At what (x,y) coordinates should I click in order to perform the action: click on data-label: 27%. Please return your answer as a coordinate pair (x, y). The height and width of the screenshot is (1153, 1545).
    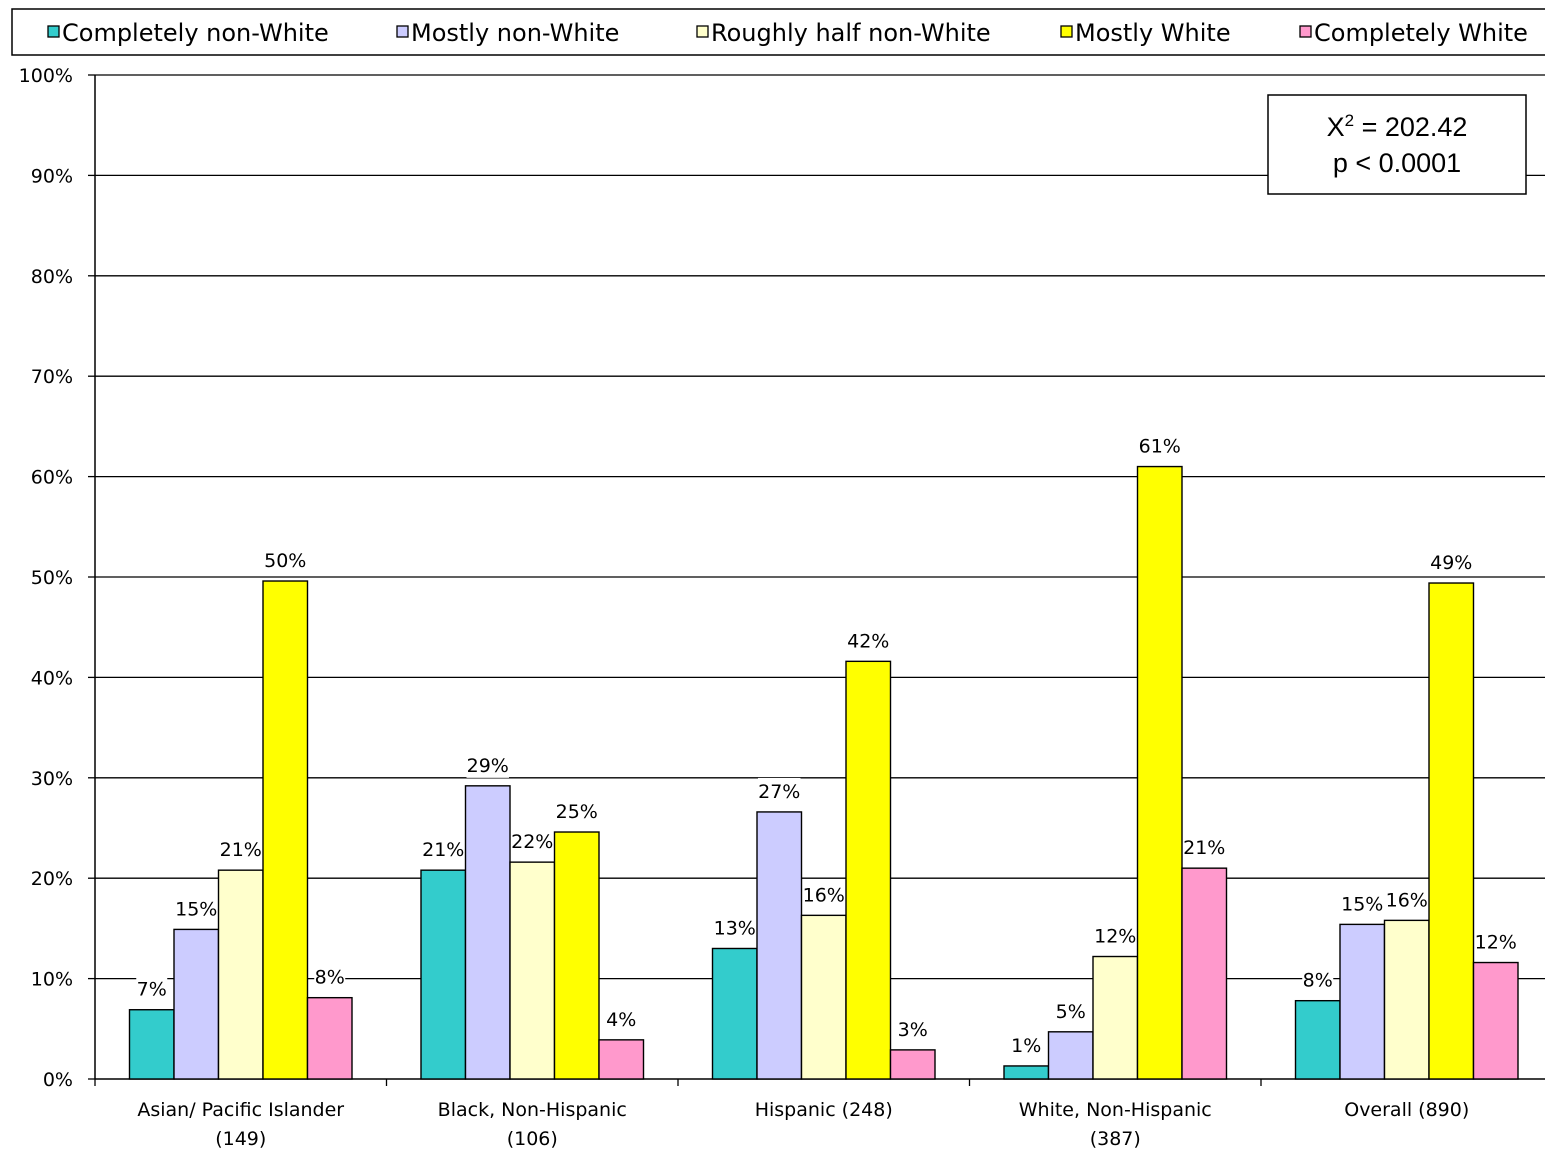
    Looking at the image, I should click on (779, 792).